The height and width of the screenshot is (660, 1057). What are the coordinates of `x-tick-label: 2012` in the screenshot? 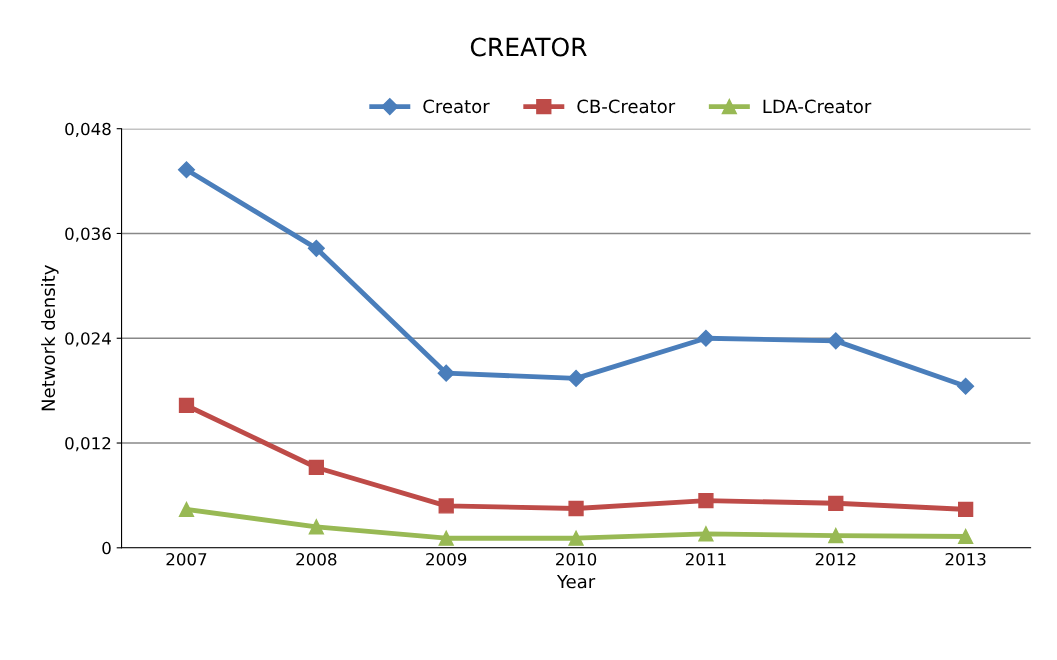 It's located at (835, 559).